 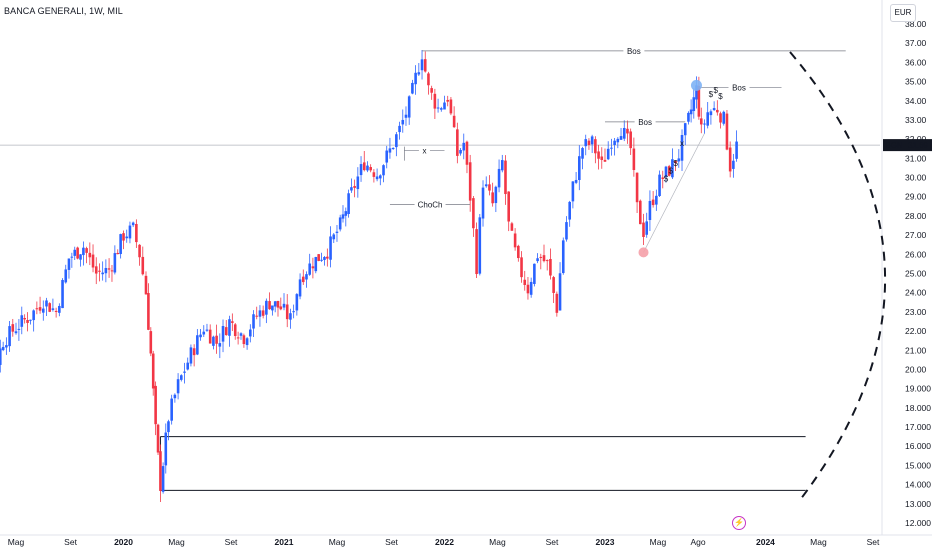 What do you see at coordinates (916, 350) in the screenshot?
I see `y-tick-label: 21.00` at bounding box center [916, 350].